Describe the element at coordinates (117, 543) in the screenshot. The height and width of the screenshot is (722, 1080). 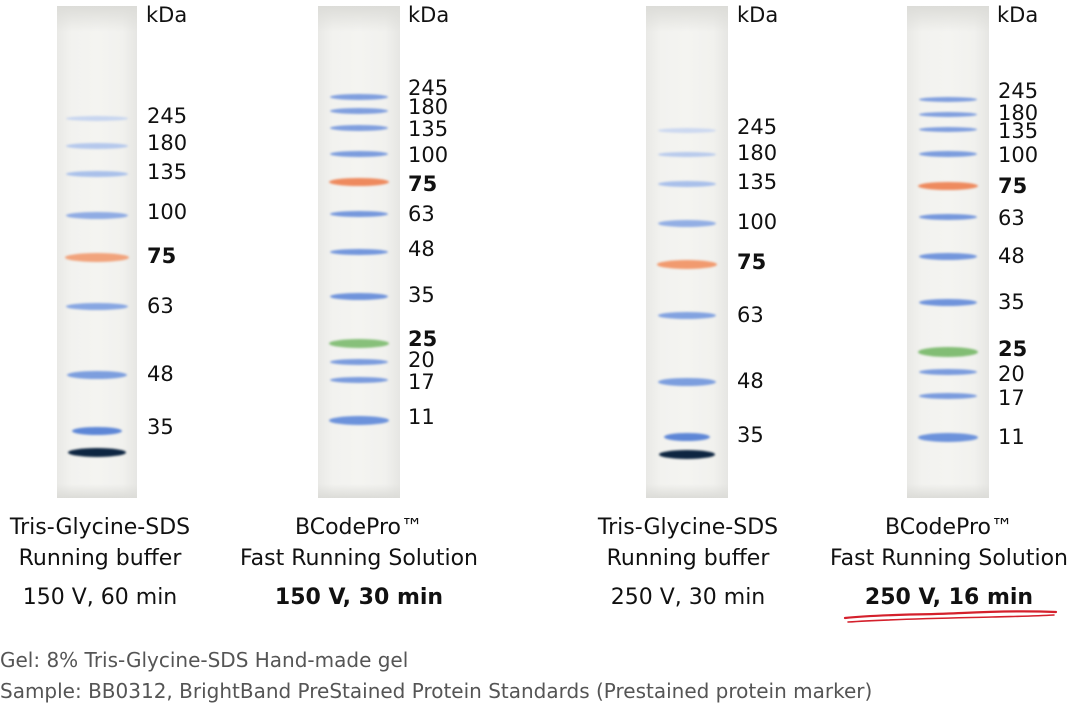
I see `caption: Tris-Glycine-SDS Running buffer` at that location.